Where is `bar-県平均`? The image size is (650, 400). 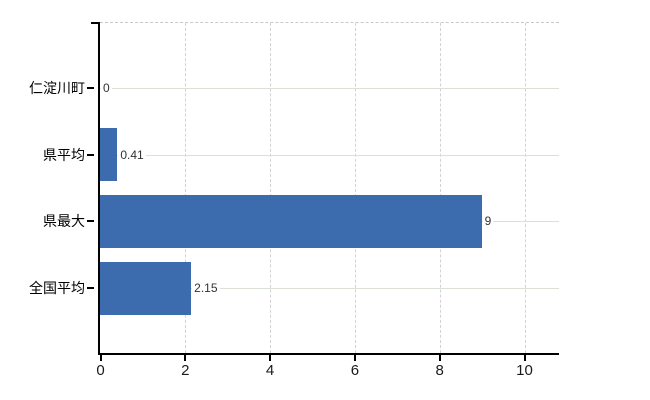 bar-県平均 is located at coordinates (108, 155).